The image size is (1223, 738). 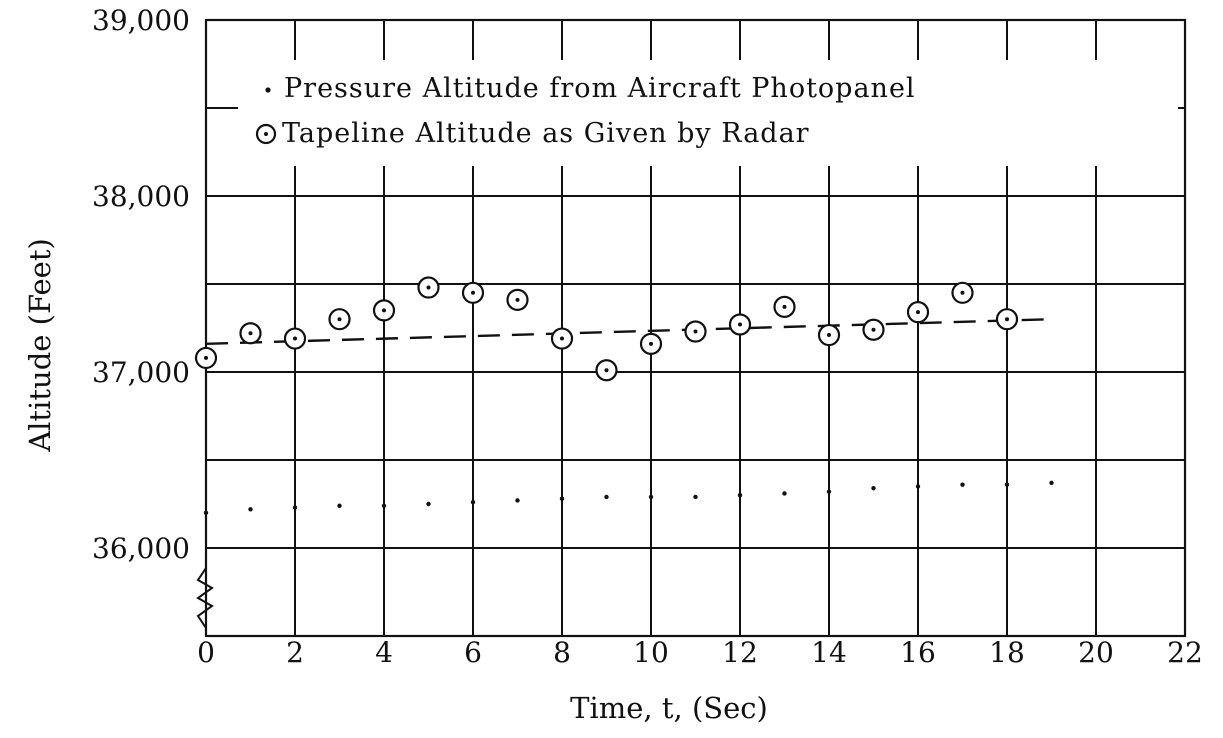 I want to click on y-tick-label: 38,000, so click(x=141, y=196).